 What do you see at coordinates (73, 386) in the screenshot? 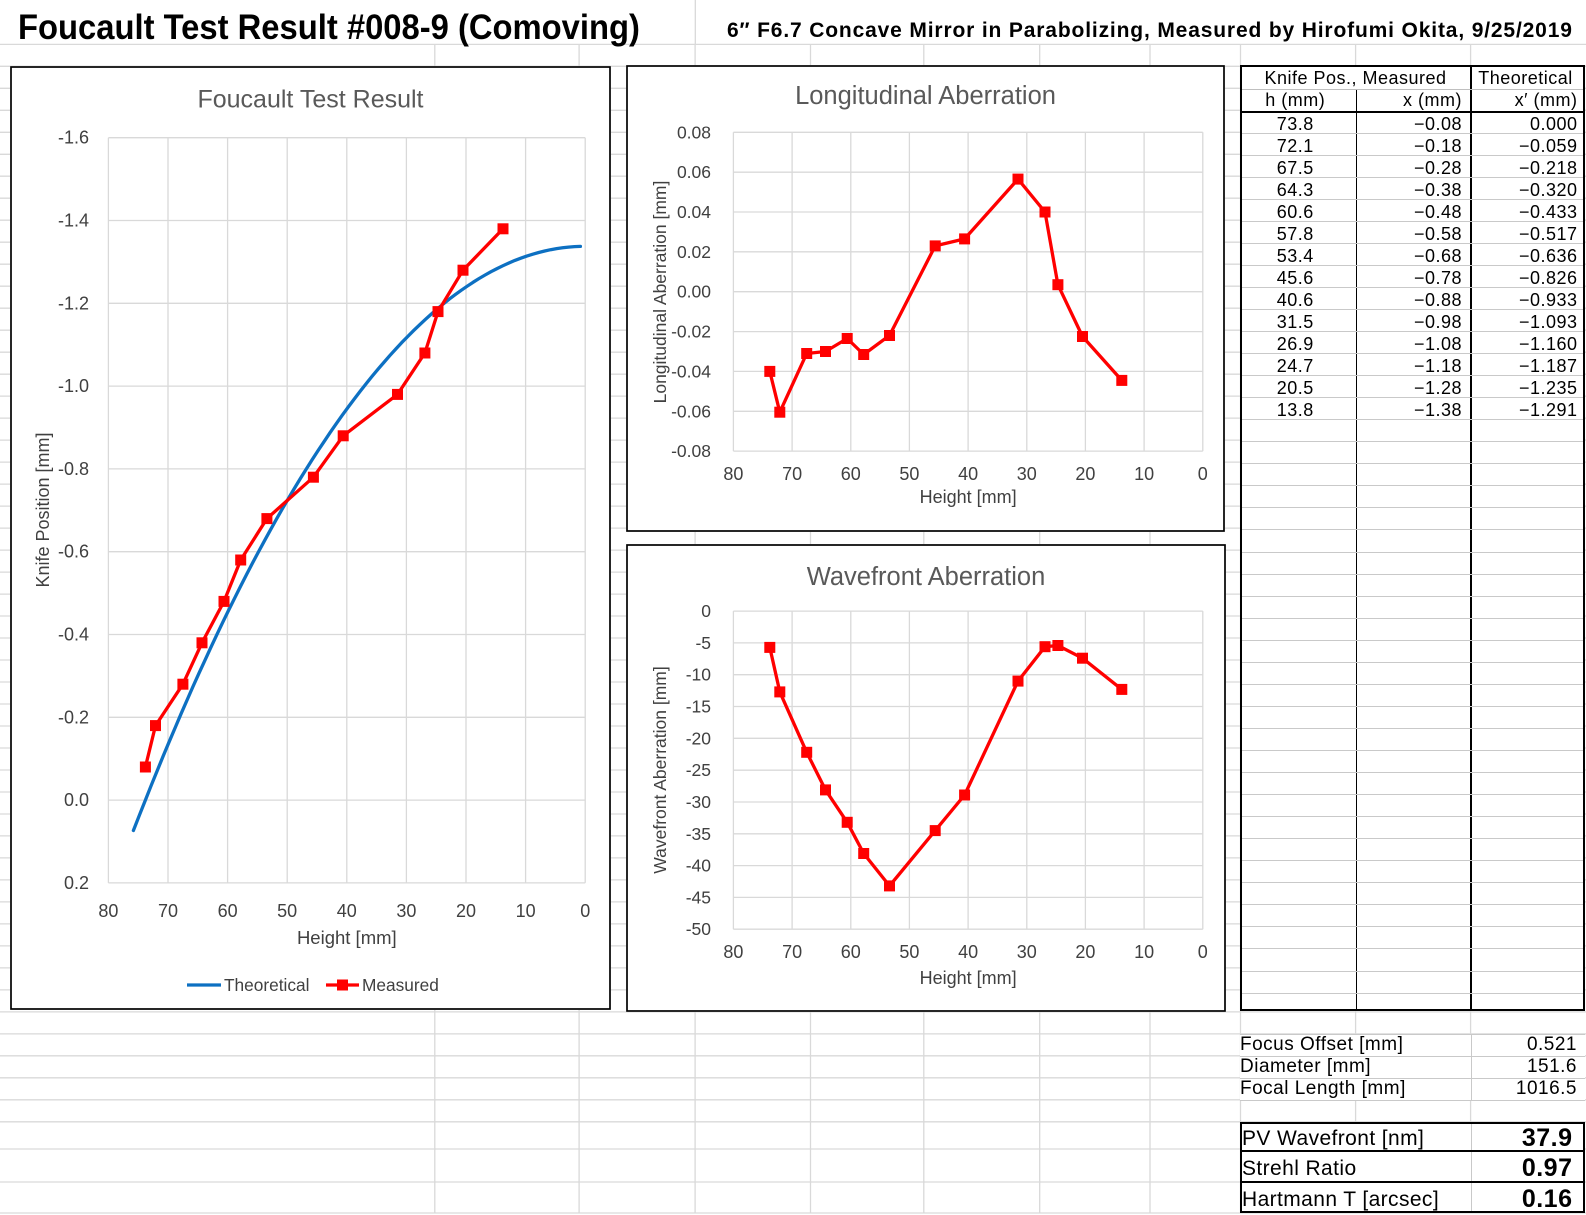
I see `svg-text: -1.0` at bounding box center [73, 386].